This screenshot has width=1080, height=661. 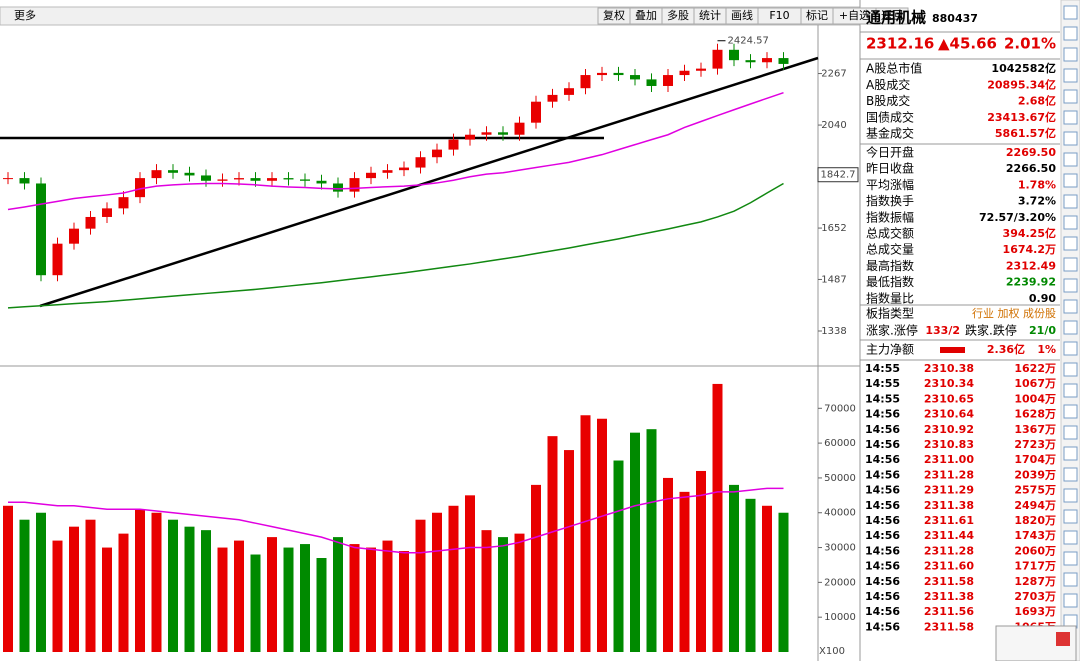 I want to click on toolbar-button-label: 叠加, so click(x=646, y=15).